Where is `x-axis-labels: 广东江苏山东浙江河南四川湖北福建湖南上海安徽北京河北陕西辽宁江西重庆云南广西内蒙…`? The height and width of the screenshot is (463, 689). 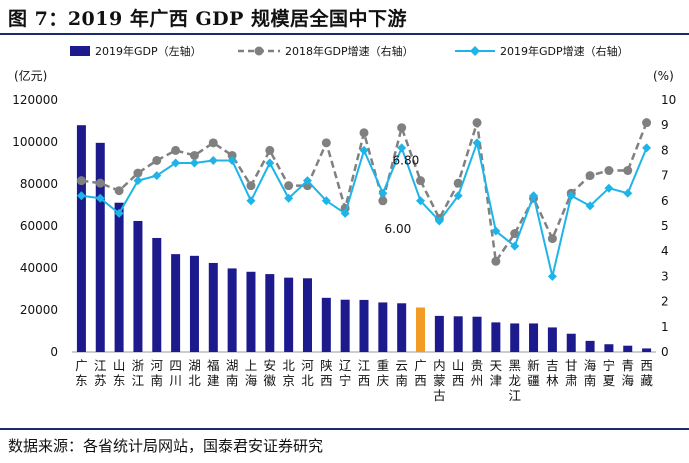
x-axis-labels: 广东江苏山东浙江河南四川湖北福建湖南上海安徽北京河北陕西辽宁江西重庆云南广西内蒙… is located at coordinates (364, 380).